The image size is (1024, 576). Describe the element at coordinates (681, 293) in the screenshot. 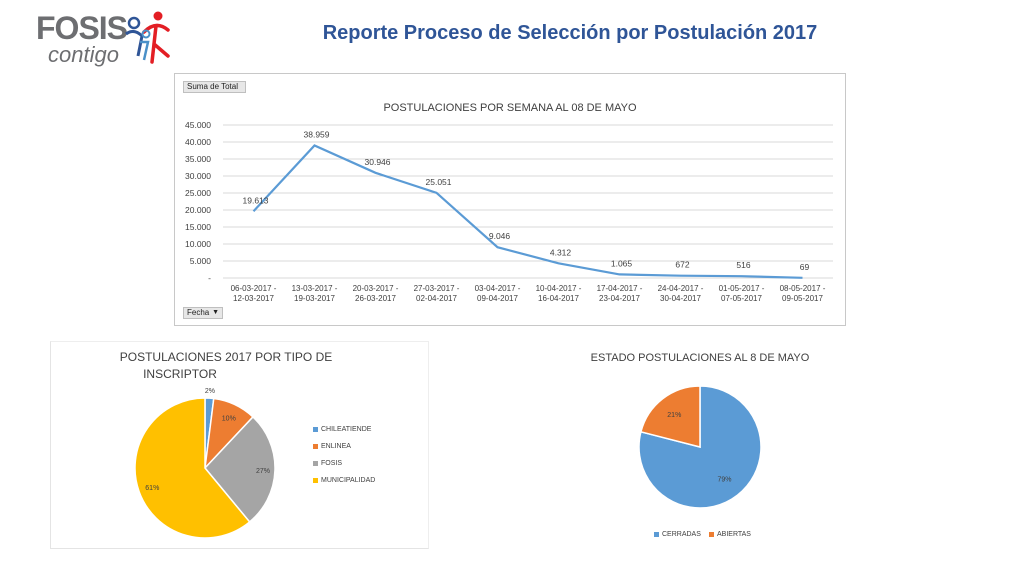

I see `x-tick-label: 24-04-2017 -30-04-2017` at that location.